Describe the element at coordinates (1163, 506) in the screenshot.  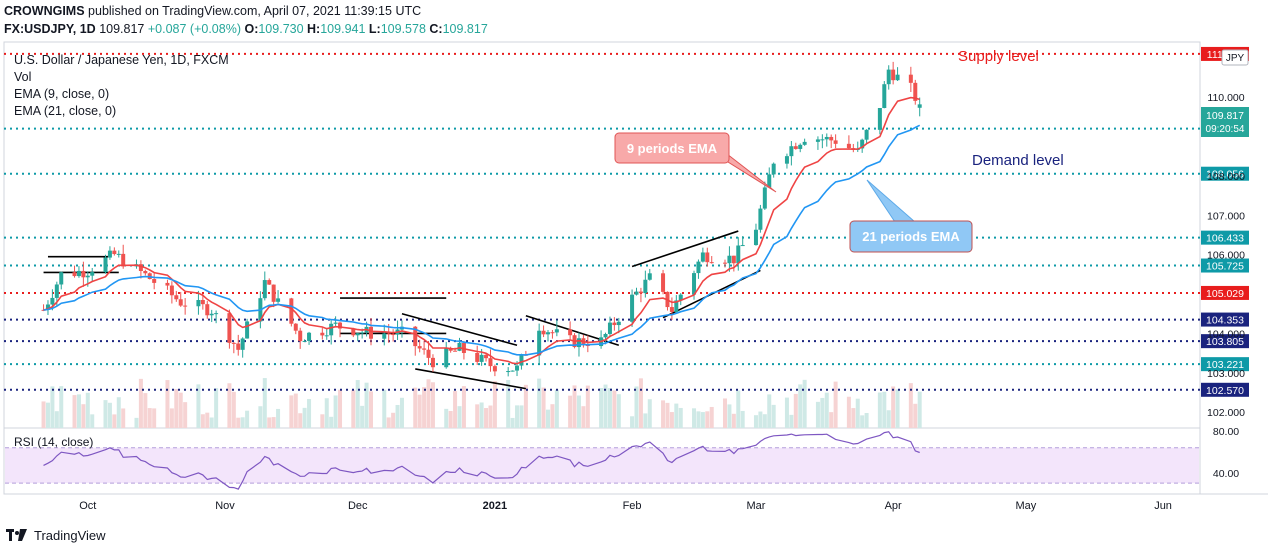
I see `time-tick-label: Jun` at that location.